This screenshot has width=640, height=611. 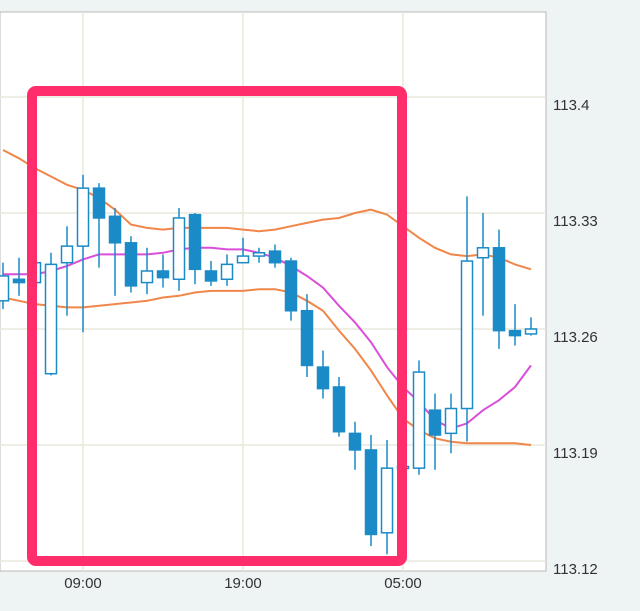 I want to click on x-tick-label: 19:00, so click(x=243, y=583).